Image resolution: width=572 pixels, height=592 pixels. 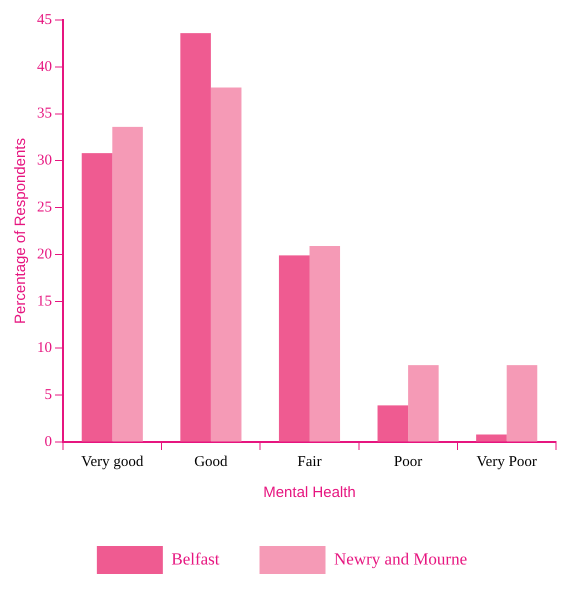 What do you see at coordinates (44, 254) in the screenshot?
I see `y-tick-label: 20` at bounding box center [44, 254].